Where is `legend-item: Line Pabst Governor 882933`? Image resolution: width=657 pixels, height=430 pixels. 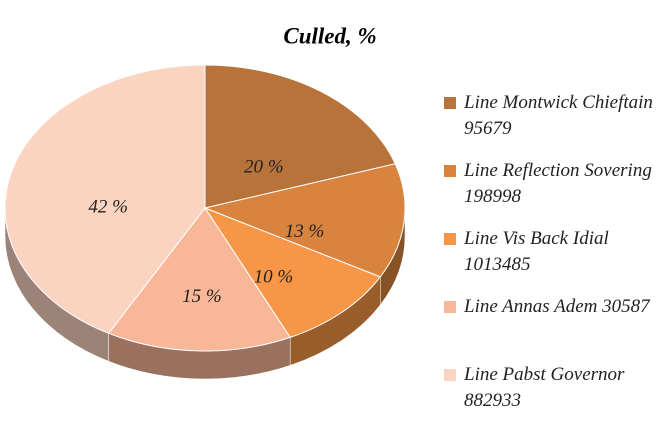
legend-item: Line Pabst Governor 882933 is located at coordinates (549, 396).